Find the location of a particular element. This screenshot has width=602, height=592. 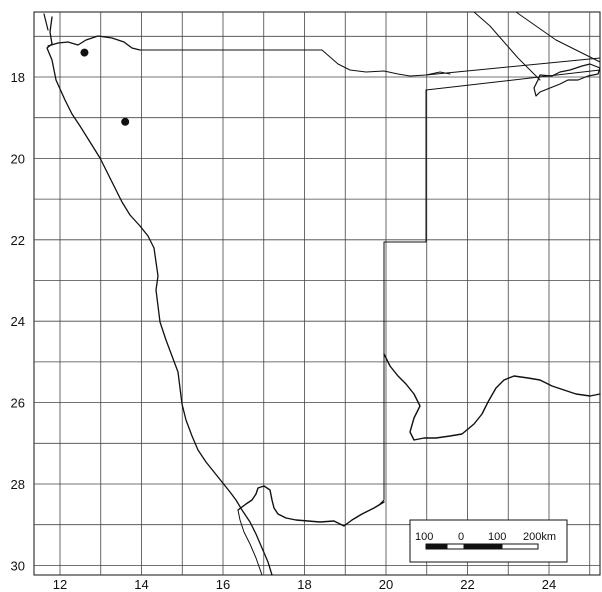

scale-label-100-right: 100 is located at coordinates (497, 537).